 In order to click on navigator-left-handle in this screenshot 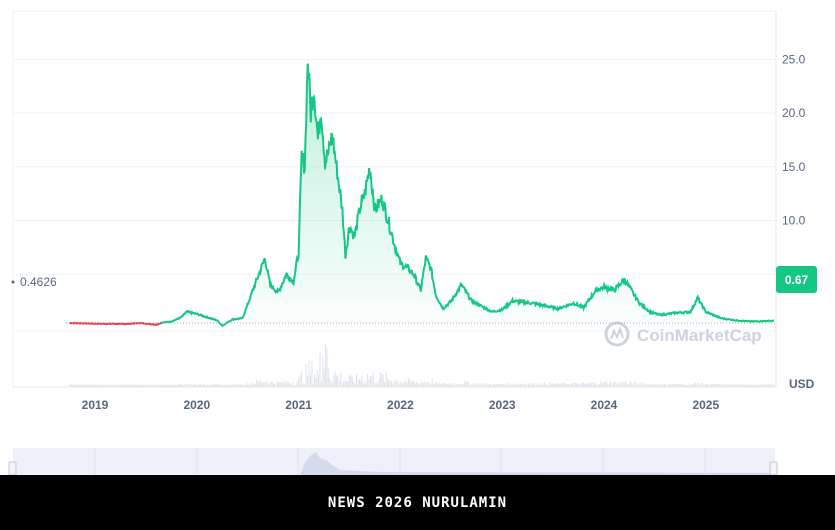, I will do `click(12, 468)`.